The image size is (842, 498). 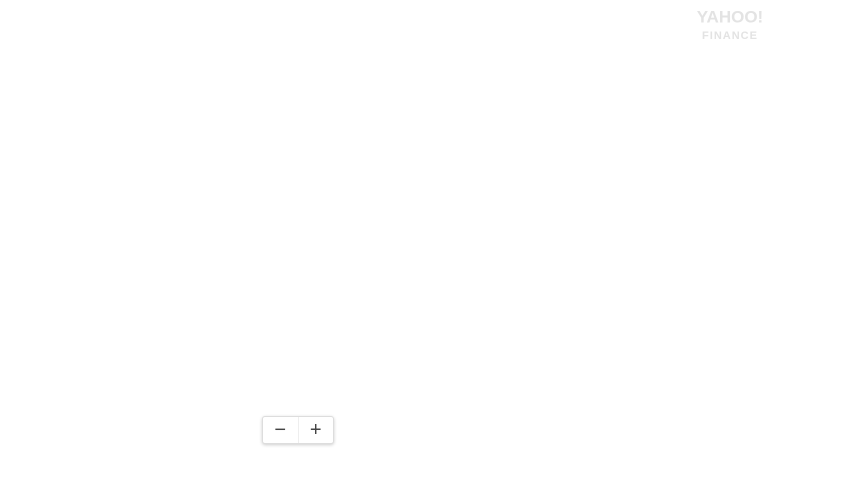 What do you see at coordinates (730, 16) in the screenshot?
I see `watermark: YAHOO!` at bounding box center [730, 16].